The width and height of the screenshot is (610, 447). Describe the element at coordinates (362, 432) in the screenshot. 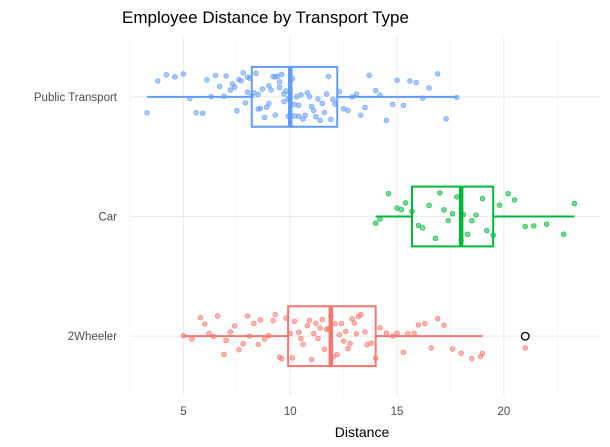

I see `x-axis-title: Distance` at that location.